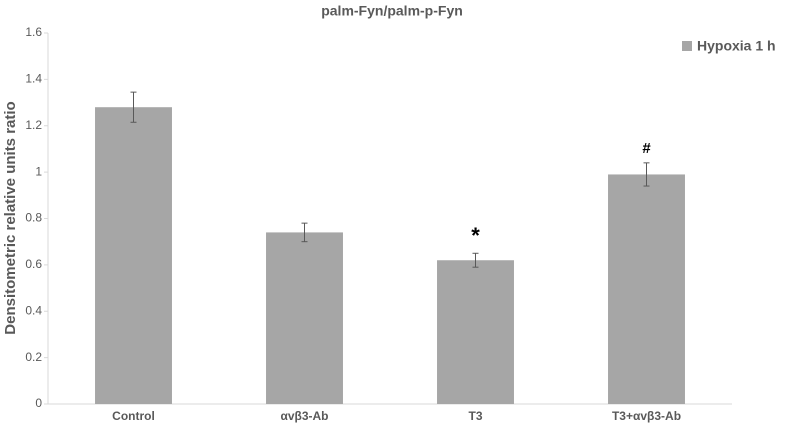 The width and height of the screenshot is (787, 426). I want to click on x-tick-label: αvβ3-Ab, so click(304, 416).